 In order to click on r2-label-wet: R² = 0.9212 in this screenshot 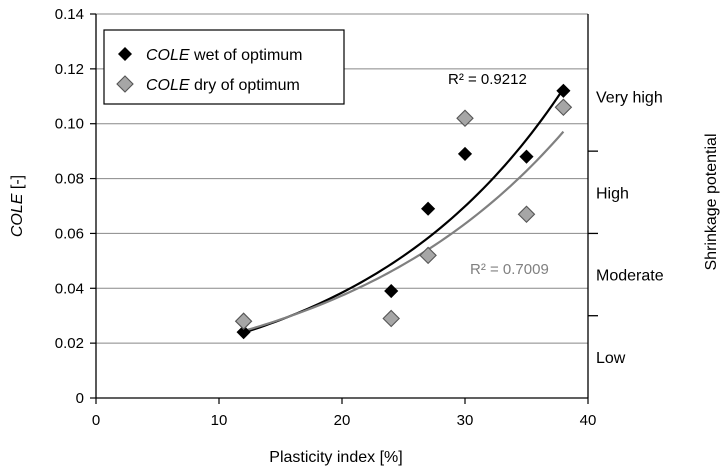, I will do `click(487, 79)`.